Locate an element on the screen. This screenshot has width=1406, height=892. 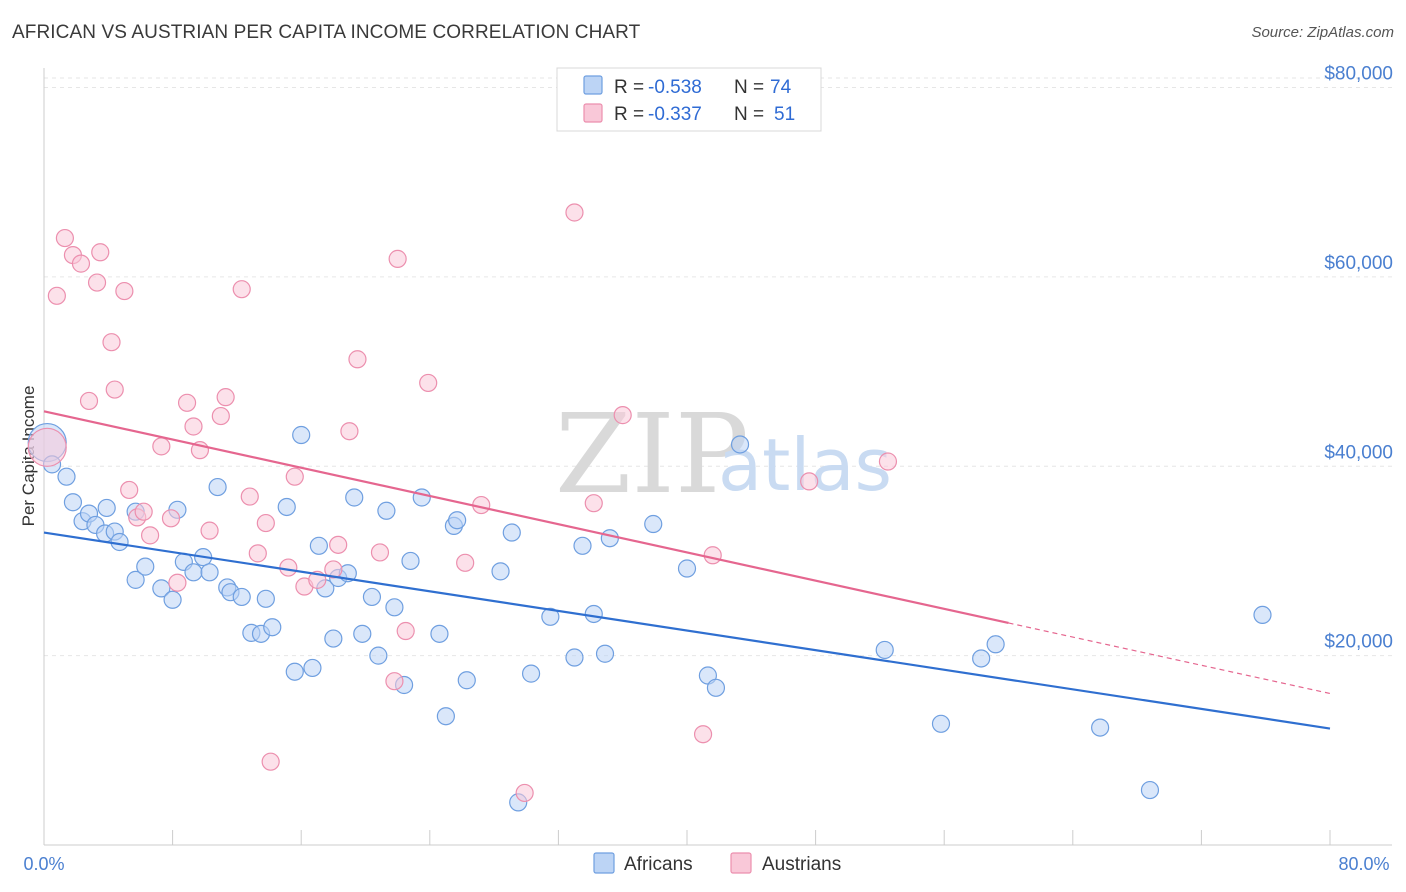
bottom-legend-label-africans: Africans is located at coordinates (658, 864).